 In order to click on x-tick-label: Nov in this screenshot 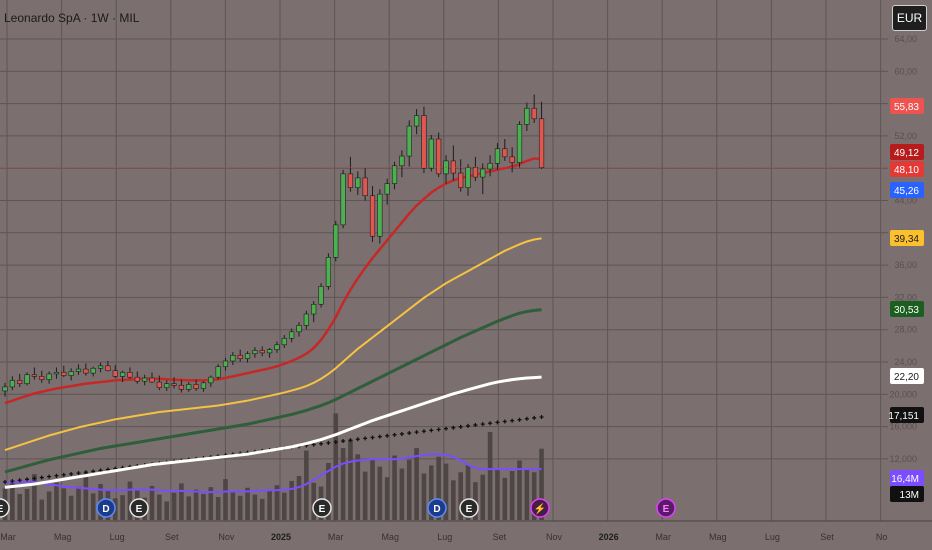, I will do `click(554, 537)`.